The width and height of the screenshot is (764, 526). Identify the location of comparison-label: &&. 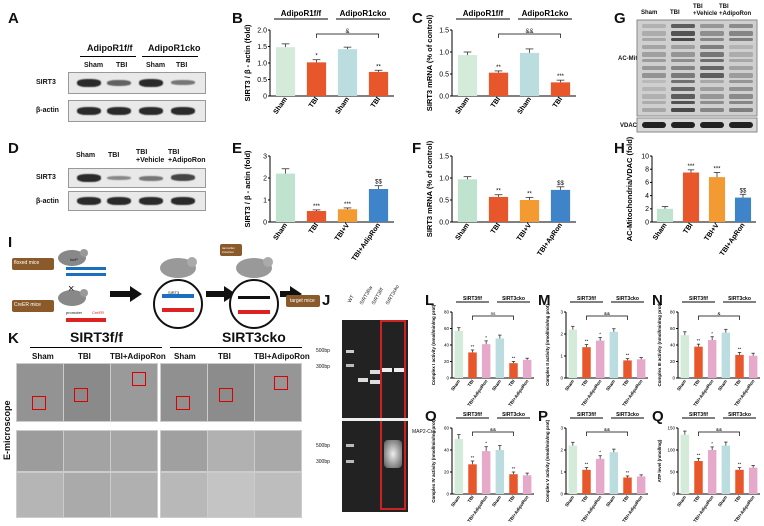
(607, 429).